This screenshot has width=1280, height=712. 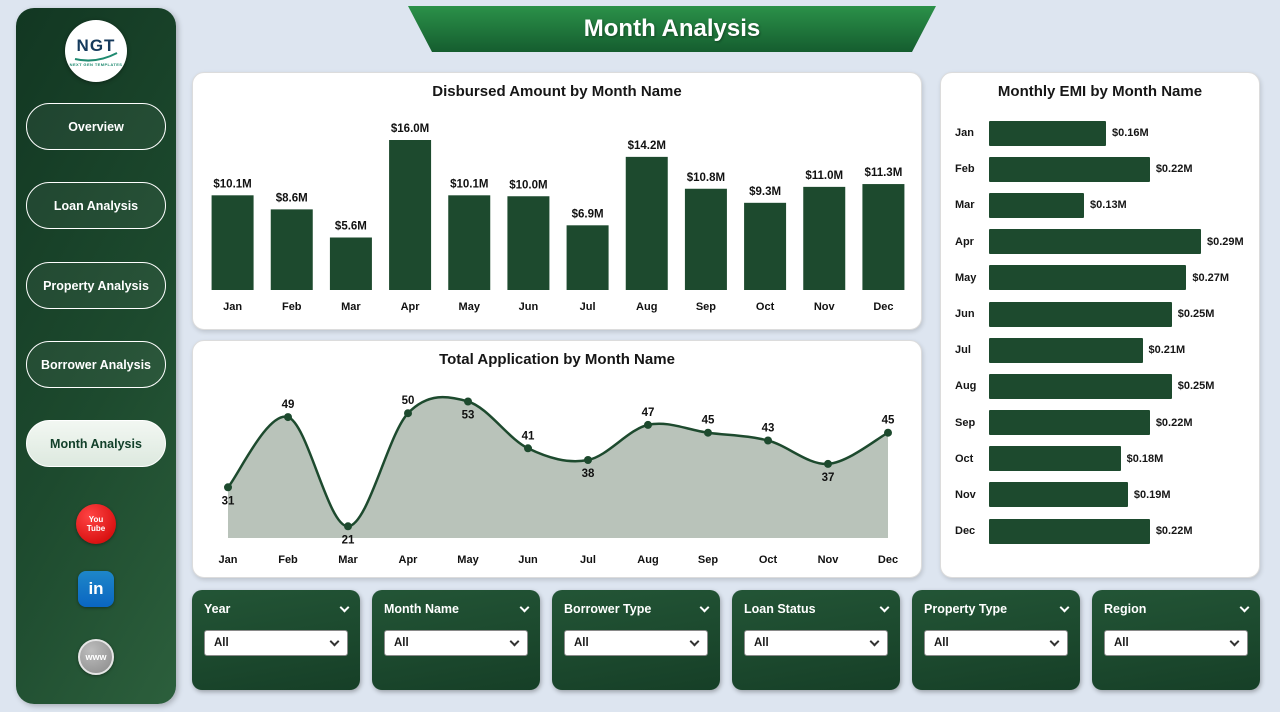 What do you see at coordinates (528, 560) in the screenshot?
I see `svg-text: Jun` at bounding box center [528, 560].